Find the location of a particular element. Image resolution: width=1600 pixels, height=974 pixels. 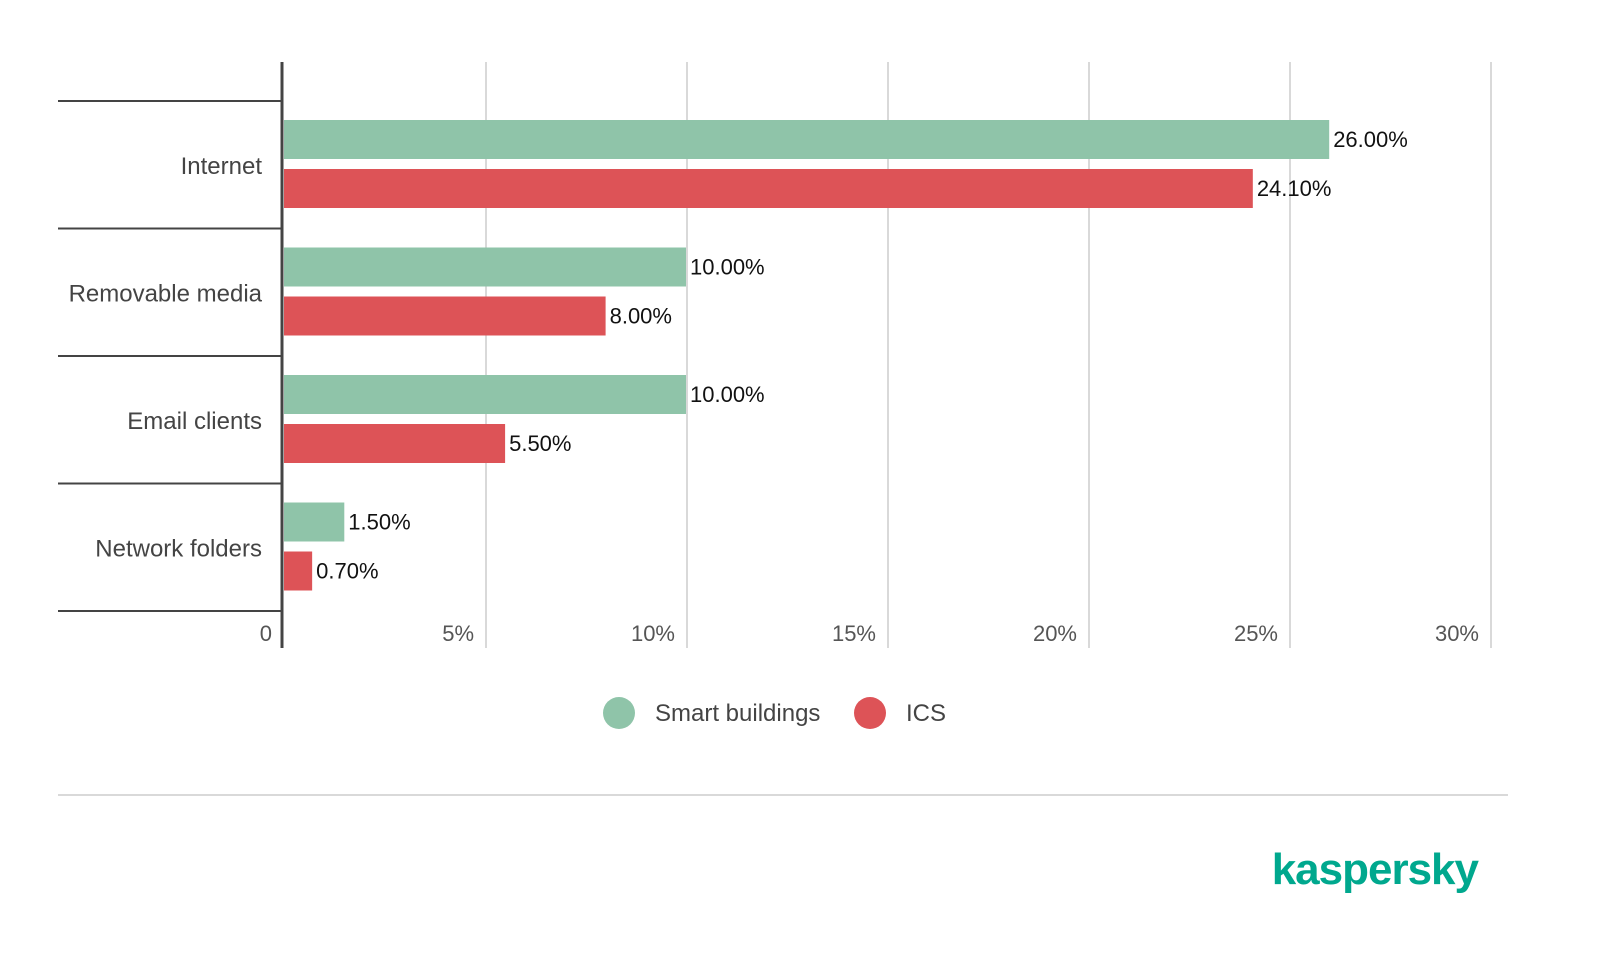

x-tick-label: 25% is located at coordinates (1256, 633).